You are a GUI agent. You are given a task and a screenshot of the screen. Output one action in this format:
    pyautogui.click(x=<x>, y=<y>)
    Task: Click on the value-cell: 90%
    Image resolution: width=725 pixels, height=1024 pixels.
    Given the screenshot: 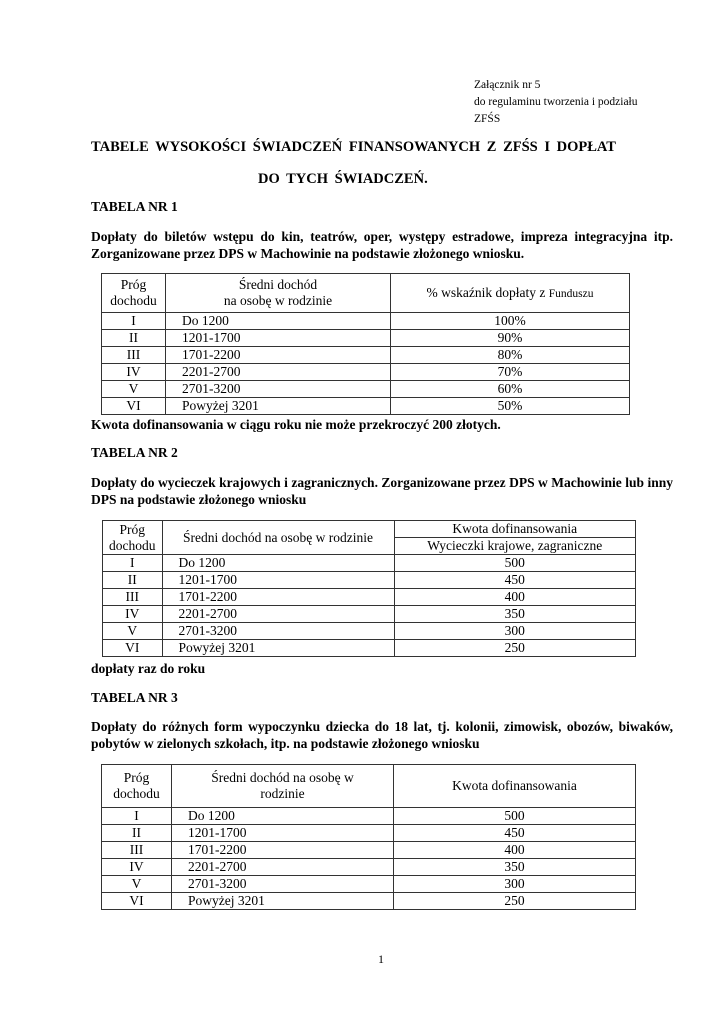 What is the action you would take?
    pyautogui.click(x=510, y=338)
    